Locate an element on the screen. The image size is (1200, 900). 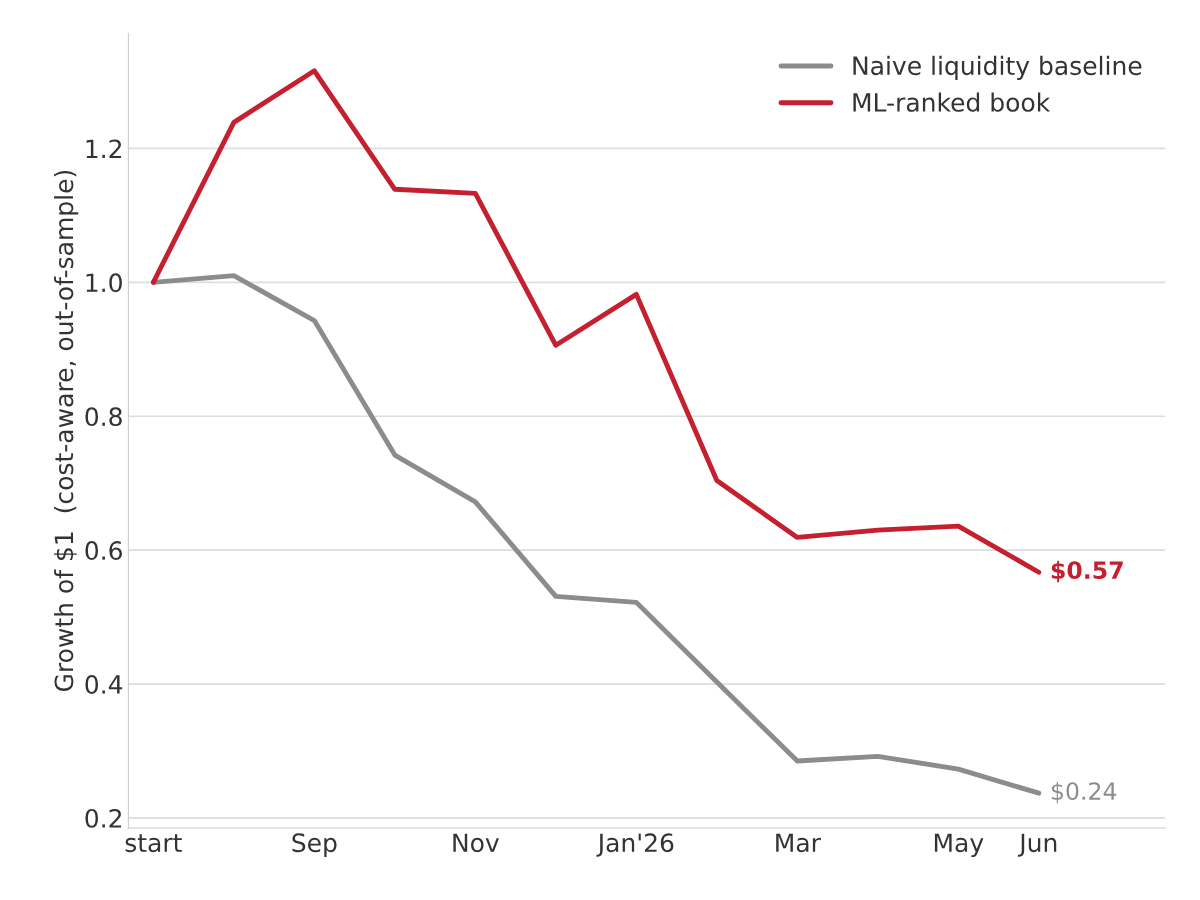
y-tick-label: 1.0 is located at coordinates (104, 283).